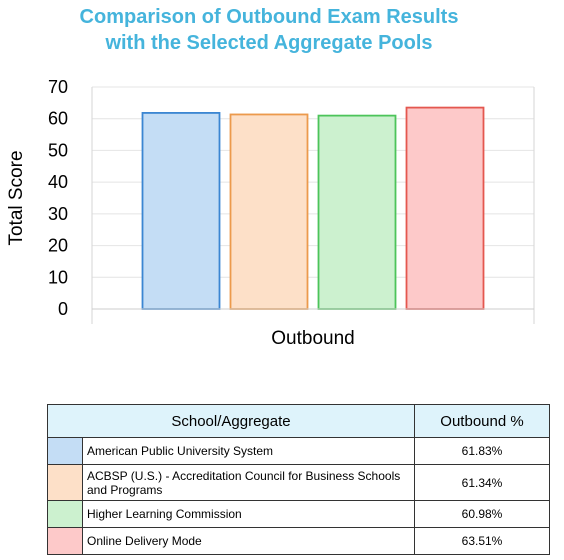  Describe the element at coordinates (482, 514) in the screenshot. I see `outbound-value: 60.98%` at that location.